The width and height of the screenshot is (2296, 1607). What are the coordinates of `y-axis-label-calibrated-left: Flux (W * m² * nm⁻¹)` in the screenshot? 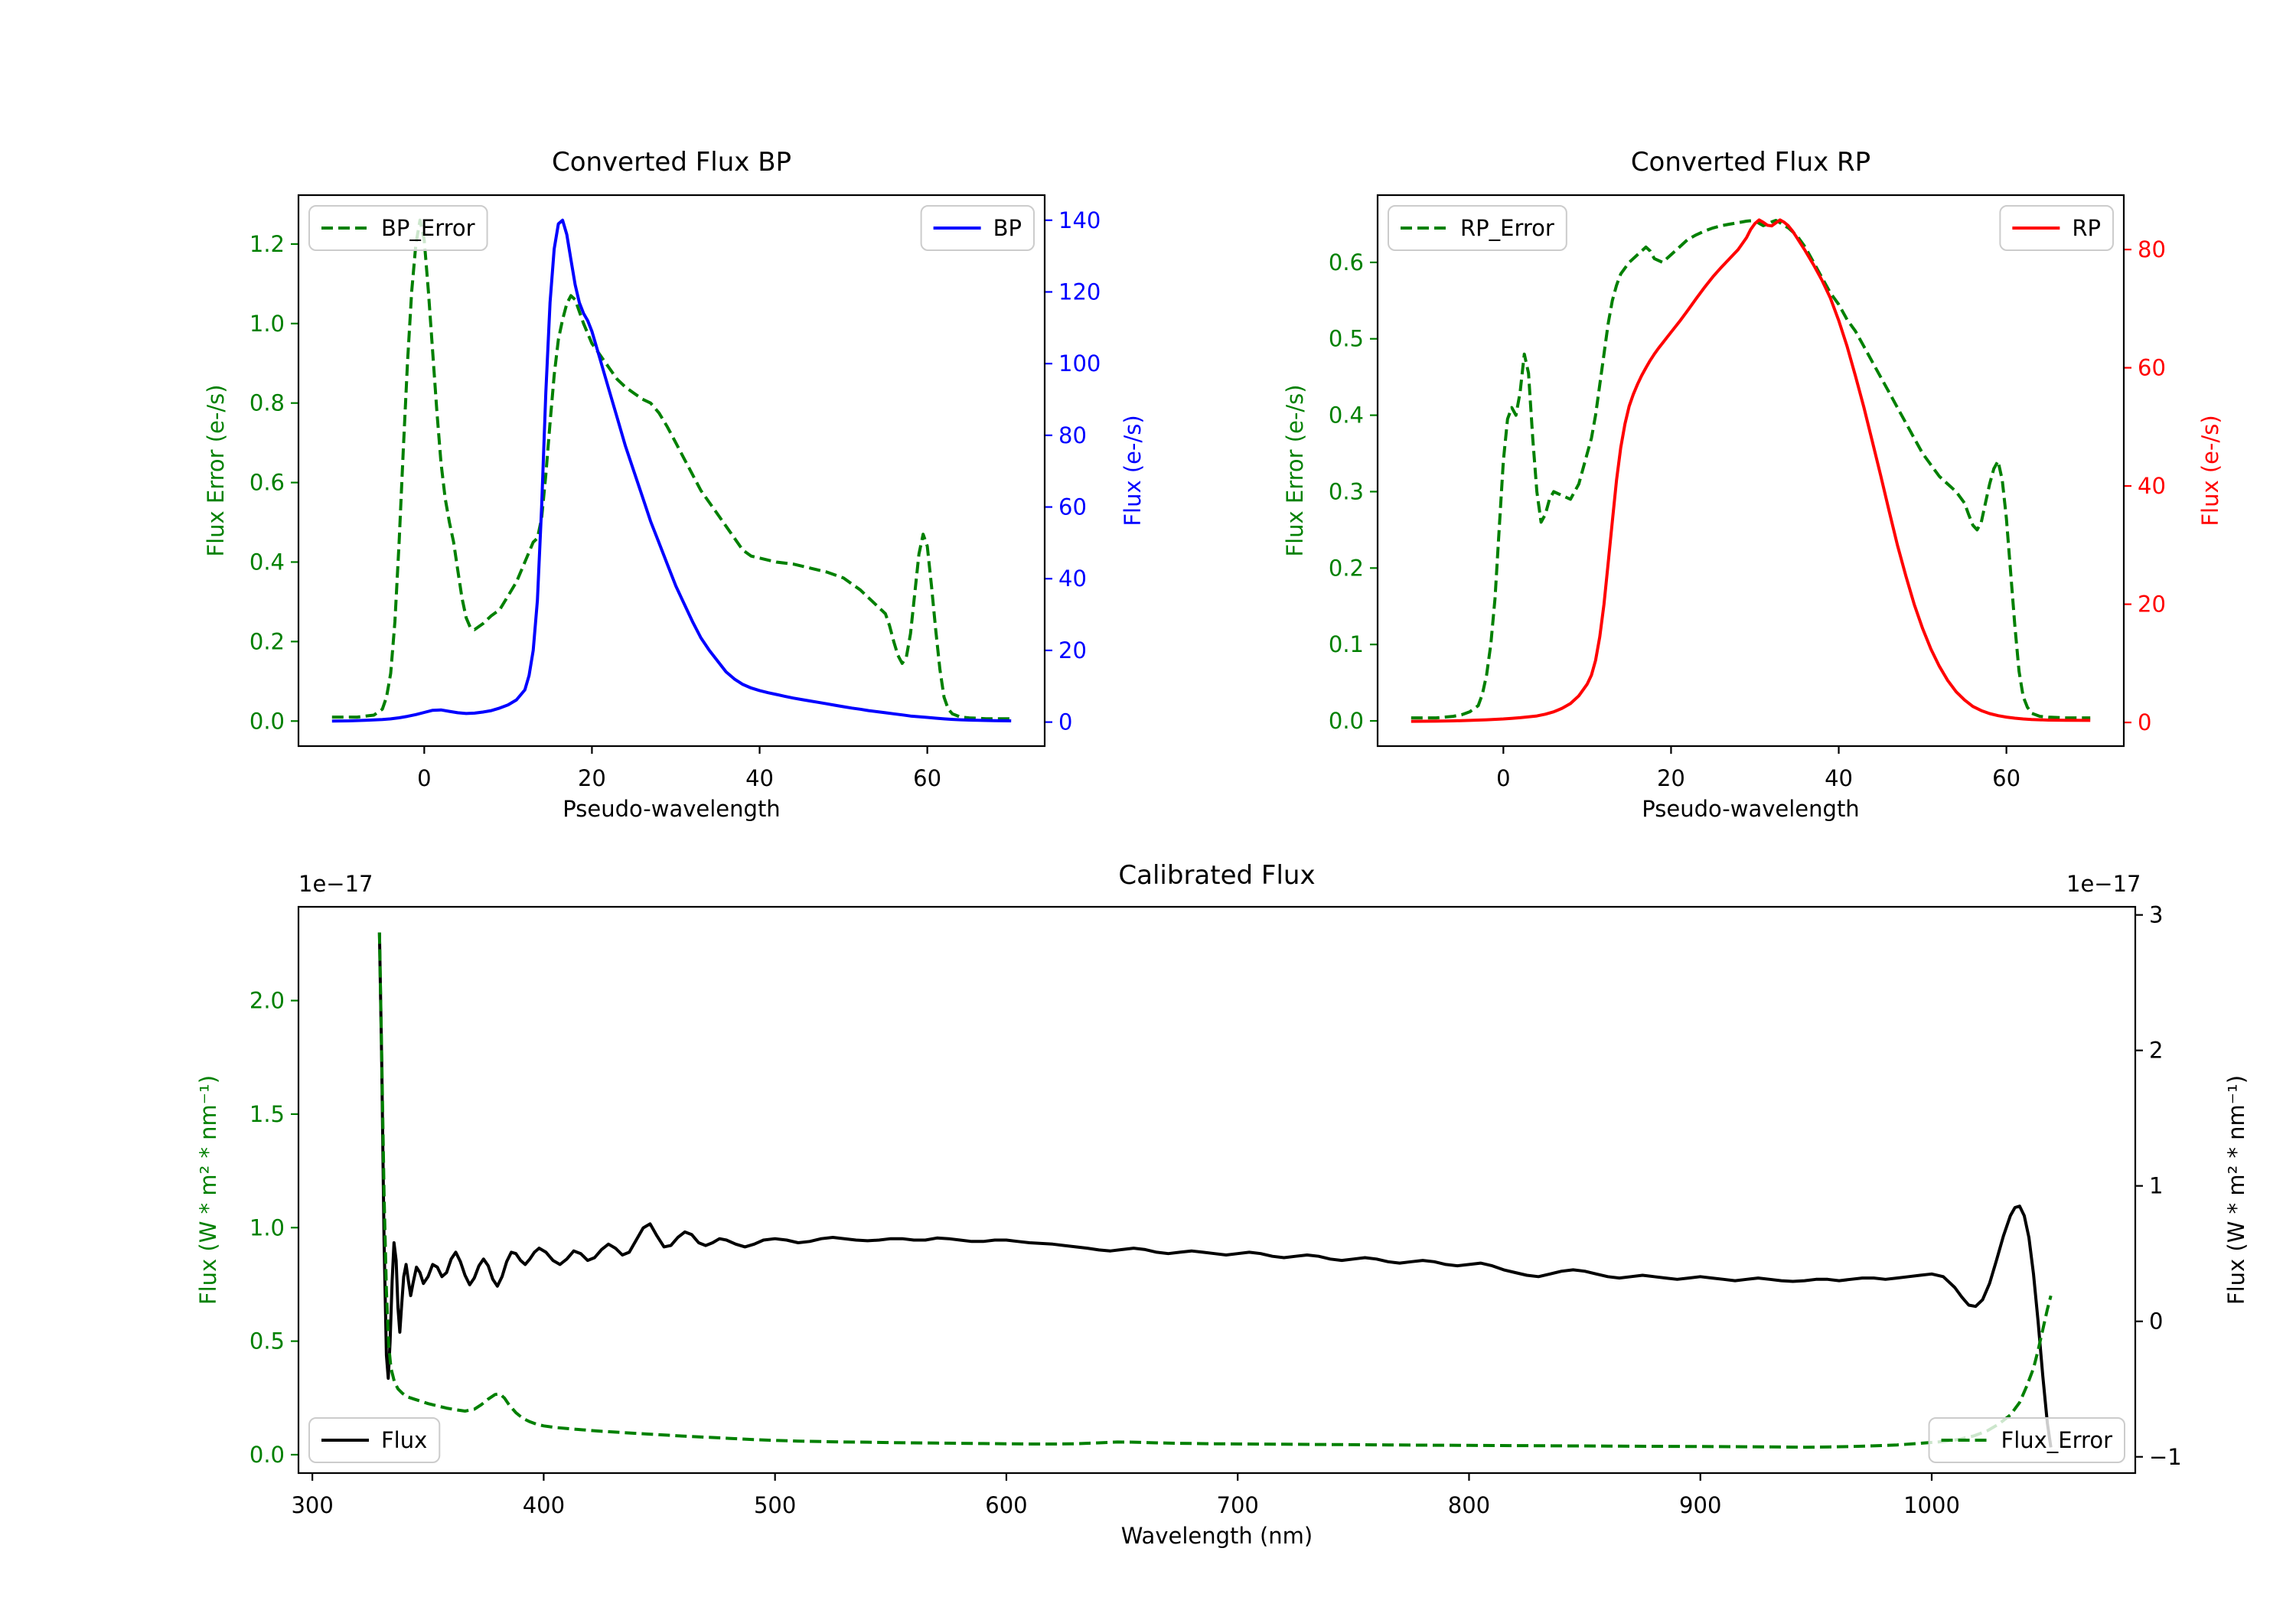 It's located at (208, 1189).